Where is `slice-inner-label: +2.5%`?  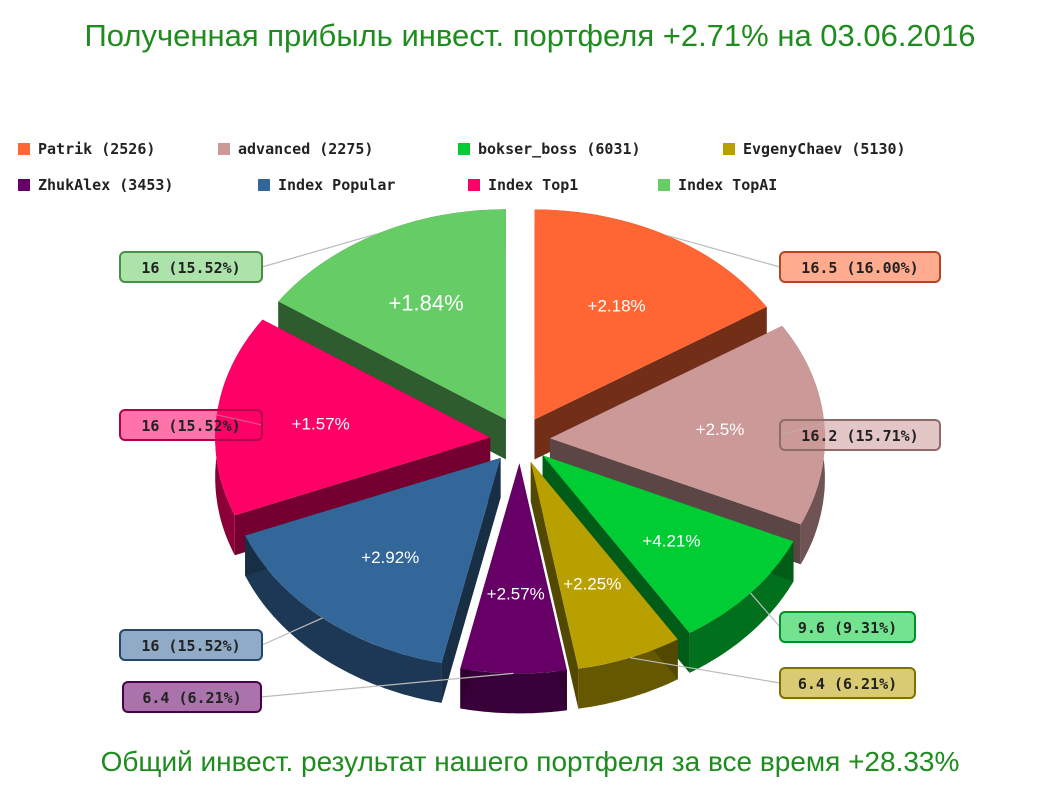 slice-inner-label: +2.5% is located at coordinates (720, 429).